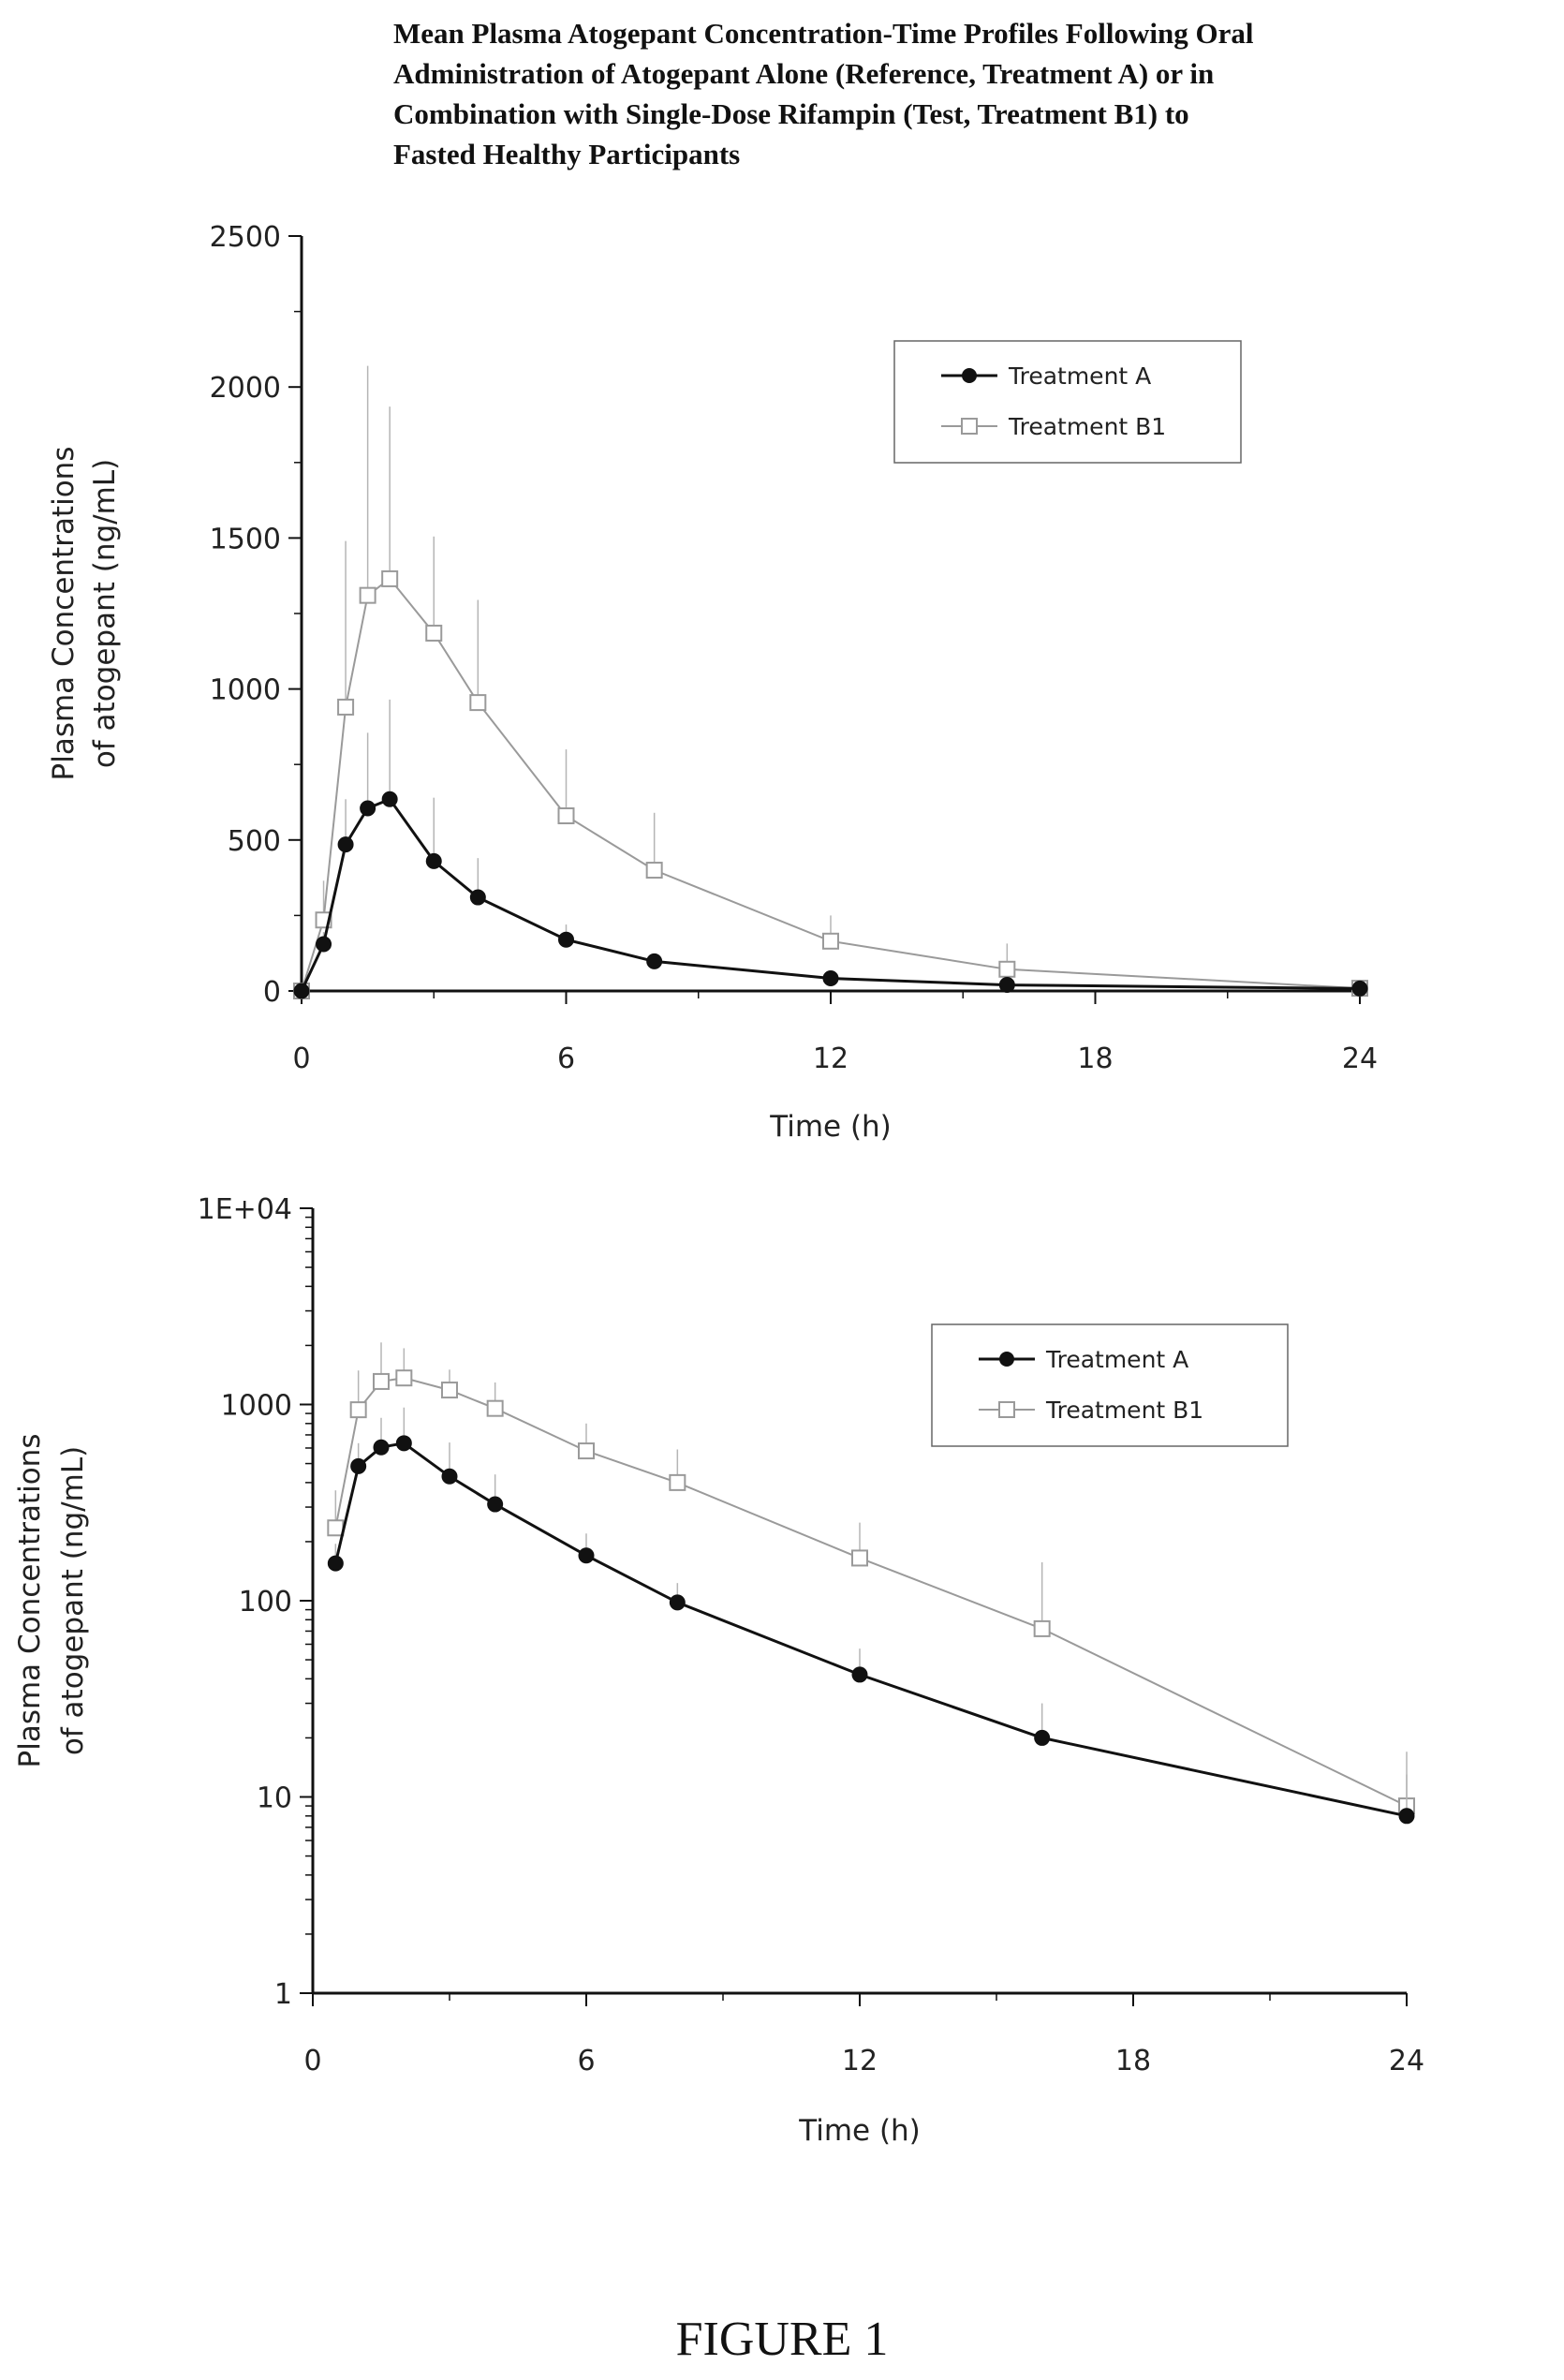 This screenshot has width=1564, height=2380. Describe the element at coordinates (254, 841) in the screenshot. I see `y-tick-label: 500` at that location.